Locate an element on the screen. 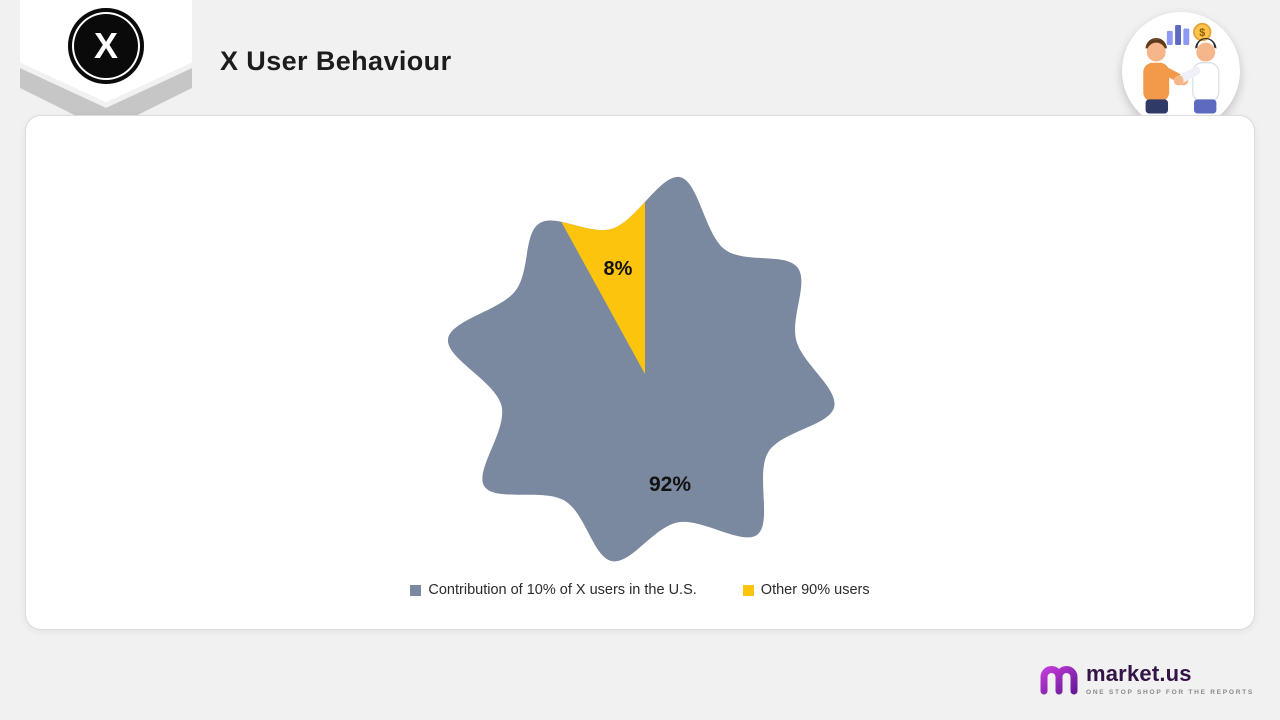 Image resolution: width=1280 pixels, height=720 pixels. x-badge: X is located at coordinates (106, 71).